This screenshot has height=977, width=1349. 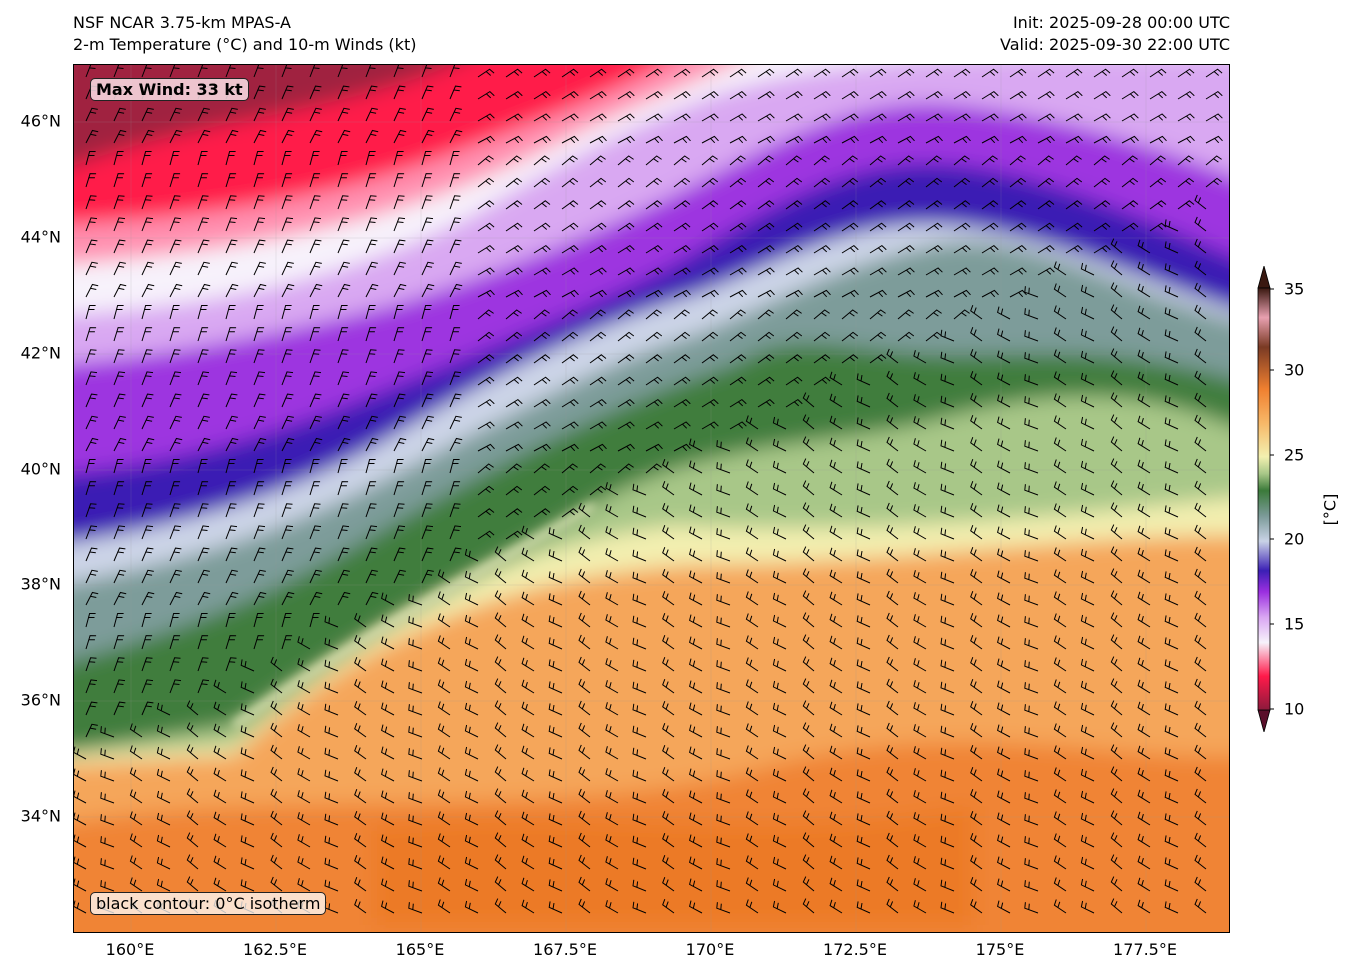 I want to click on colorbar-label: [°C], so click(x=1330, y=509).